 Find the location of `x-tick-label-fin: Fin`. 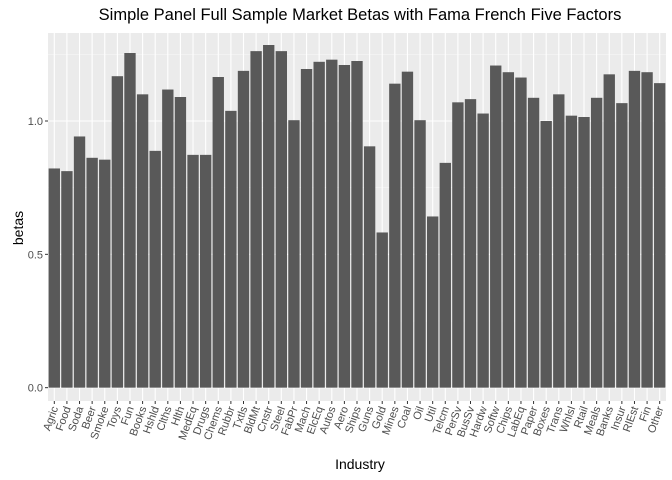

x-tick-label-fin: Fin is located at coordinates (645, 414).